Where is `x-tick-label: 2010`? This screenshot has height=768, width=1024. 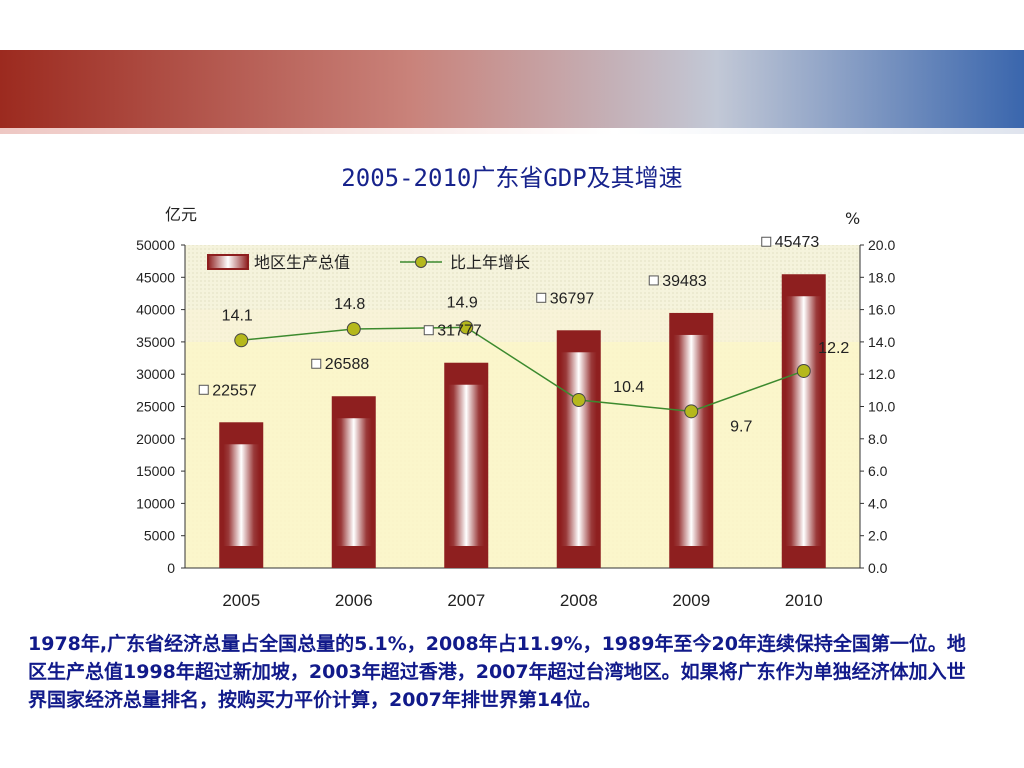
x-tick-label: 2010 is located at coordinates (804, 600).